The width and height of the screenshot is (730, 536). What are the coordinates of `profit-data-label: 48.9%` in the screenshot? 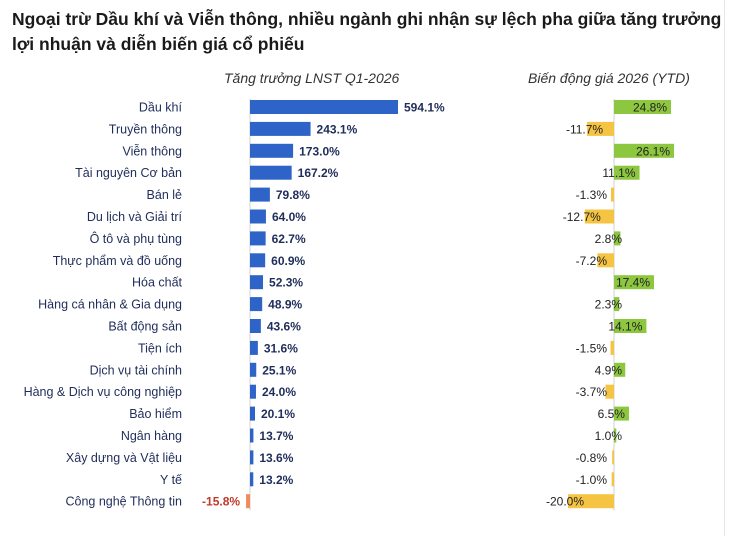 It's located at (285, 305).